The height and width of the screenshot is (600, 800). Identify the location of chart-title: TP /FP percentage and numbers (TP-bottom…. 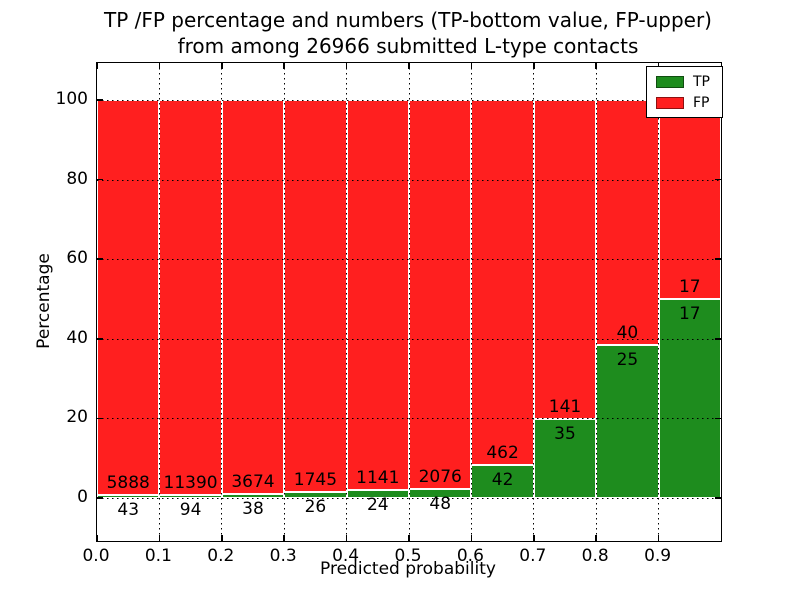
(408, 33).